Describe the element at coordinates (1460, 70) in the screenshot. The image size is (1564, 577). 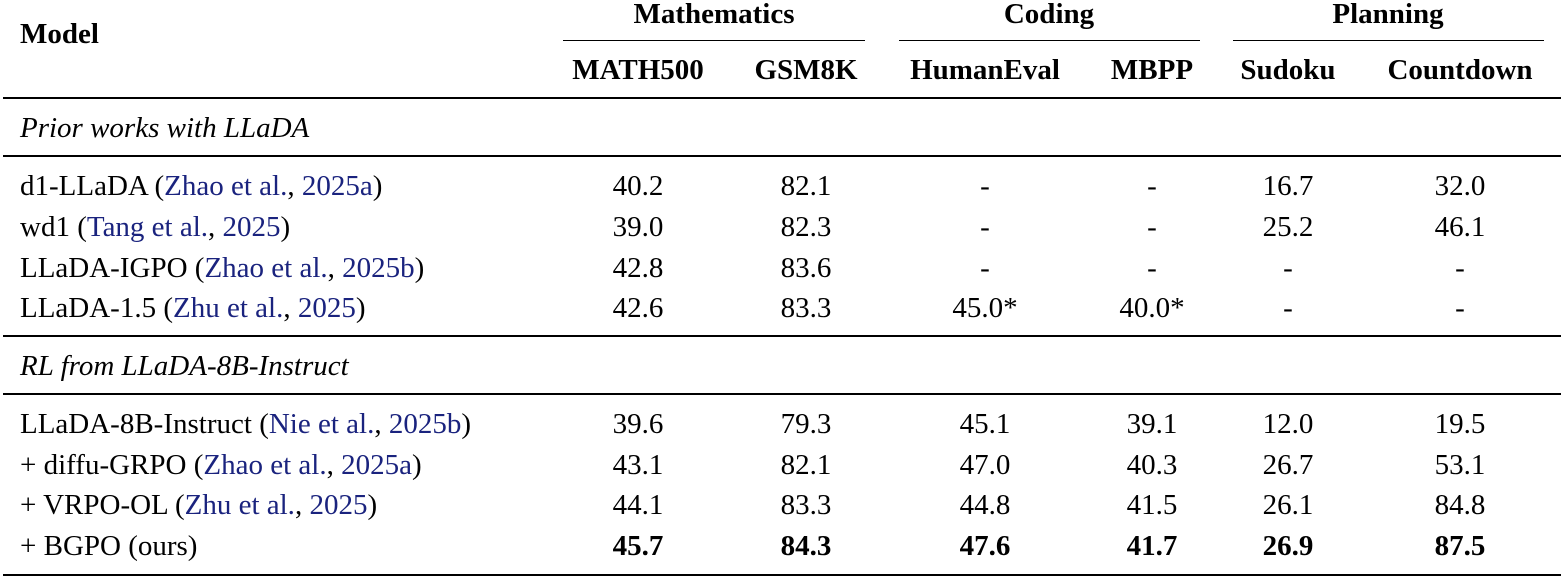
I see `column-header-countdown: Countdown` at that location.